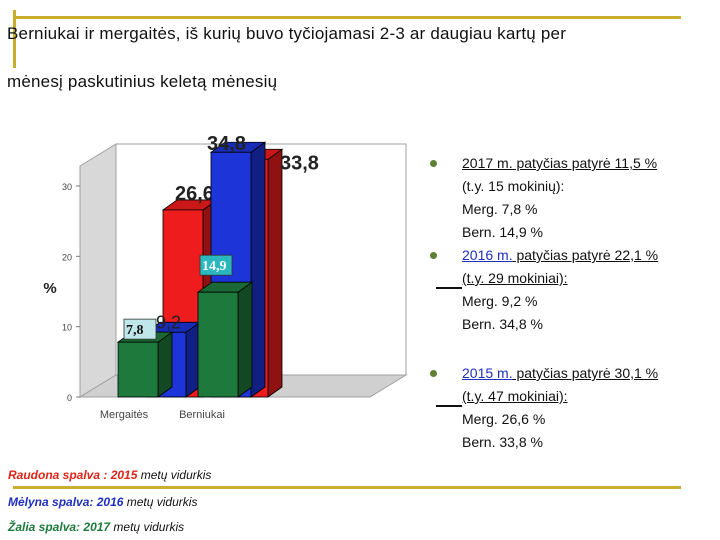  Describe the element at coordinates (67, 187) in the screenshot. I see `y-tick-label: 30` at that location.